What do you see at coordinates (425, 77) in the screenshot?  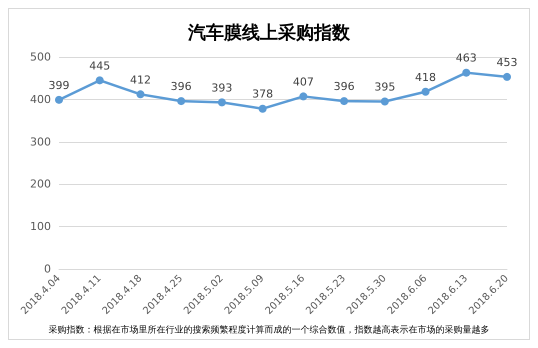 I see `data-label: 418` at bounding box center [425, 77].